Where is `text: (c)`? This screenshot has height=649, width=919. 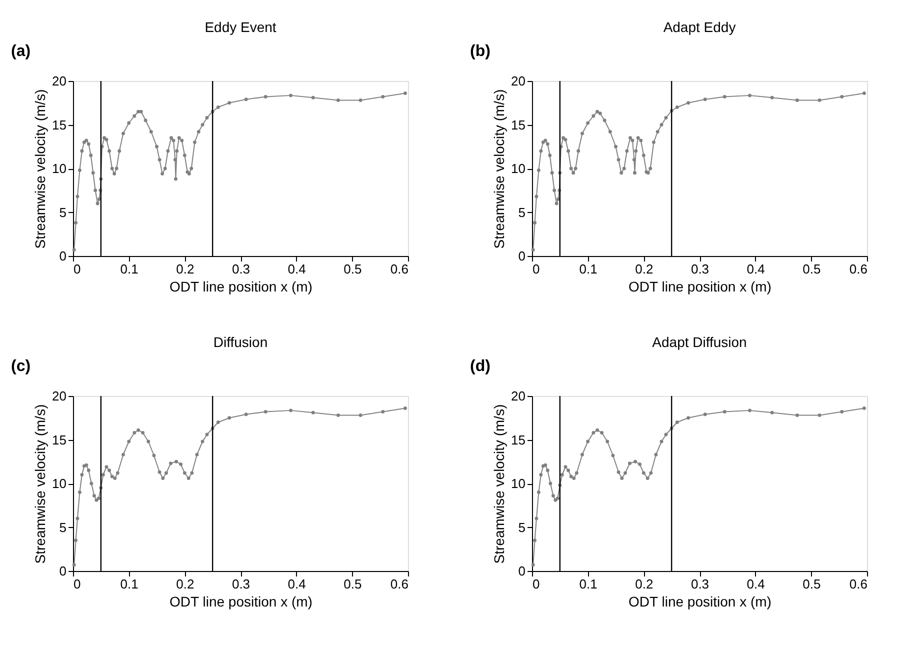 text: (c) is located at coordinates (21, 366).